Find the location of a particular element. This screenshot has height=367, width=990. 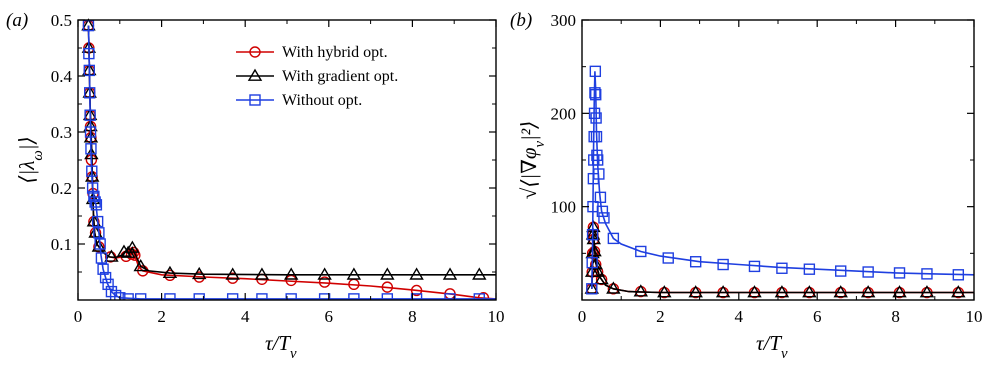

x-tick-label: 2 is located at coordinates (161, 316).